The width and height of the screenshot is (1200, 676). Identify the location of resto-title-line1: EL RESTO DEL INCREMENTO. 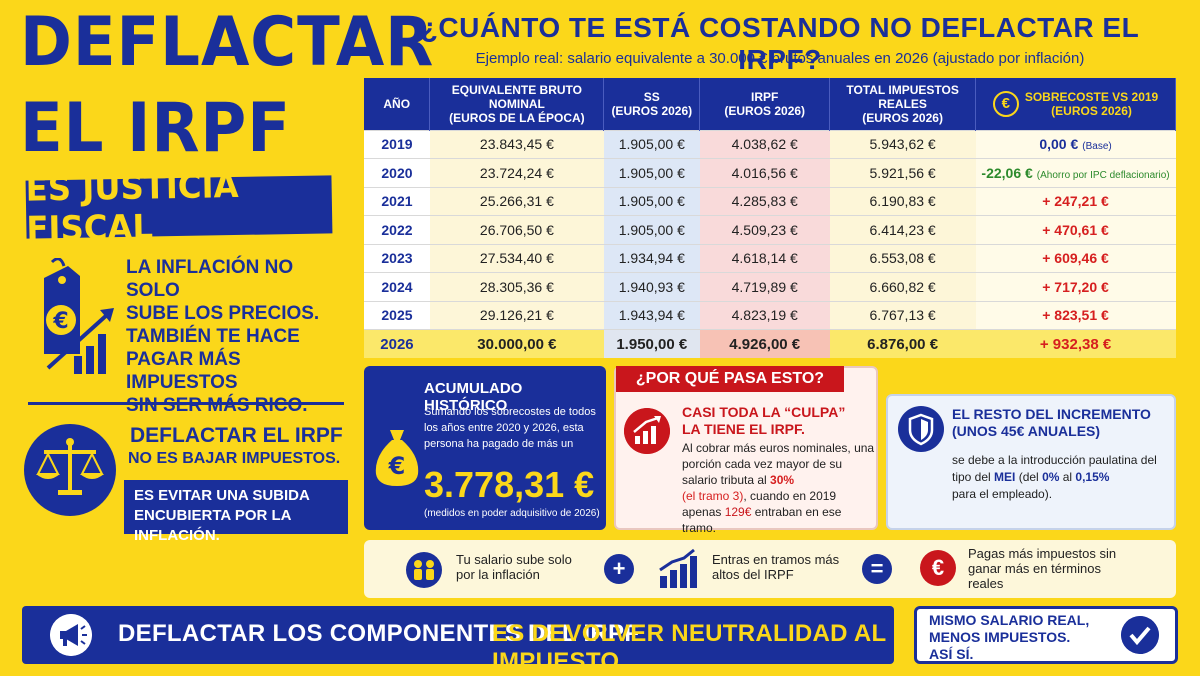
(1051, 414).